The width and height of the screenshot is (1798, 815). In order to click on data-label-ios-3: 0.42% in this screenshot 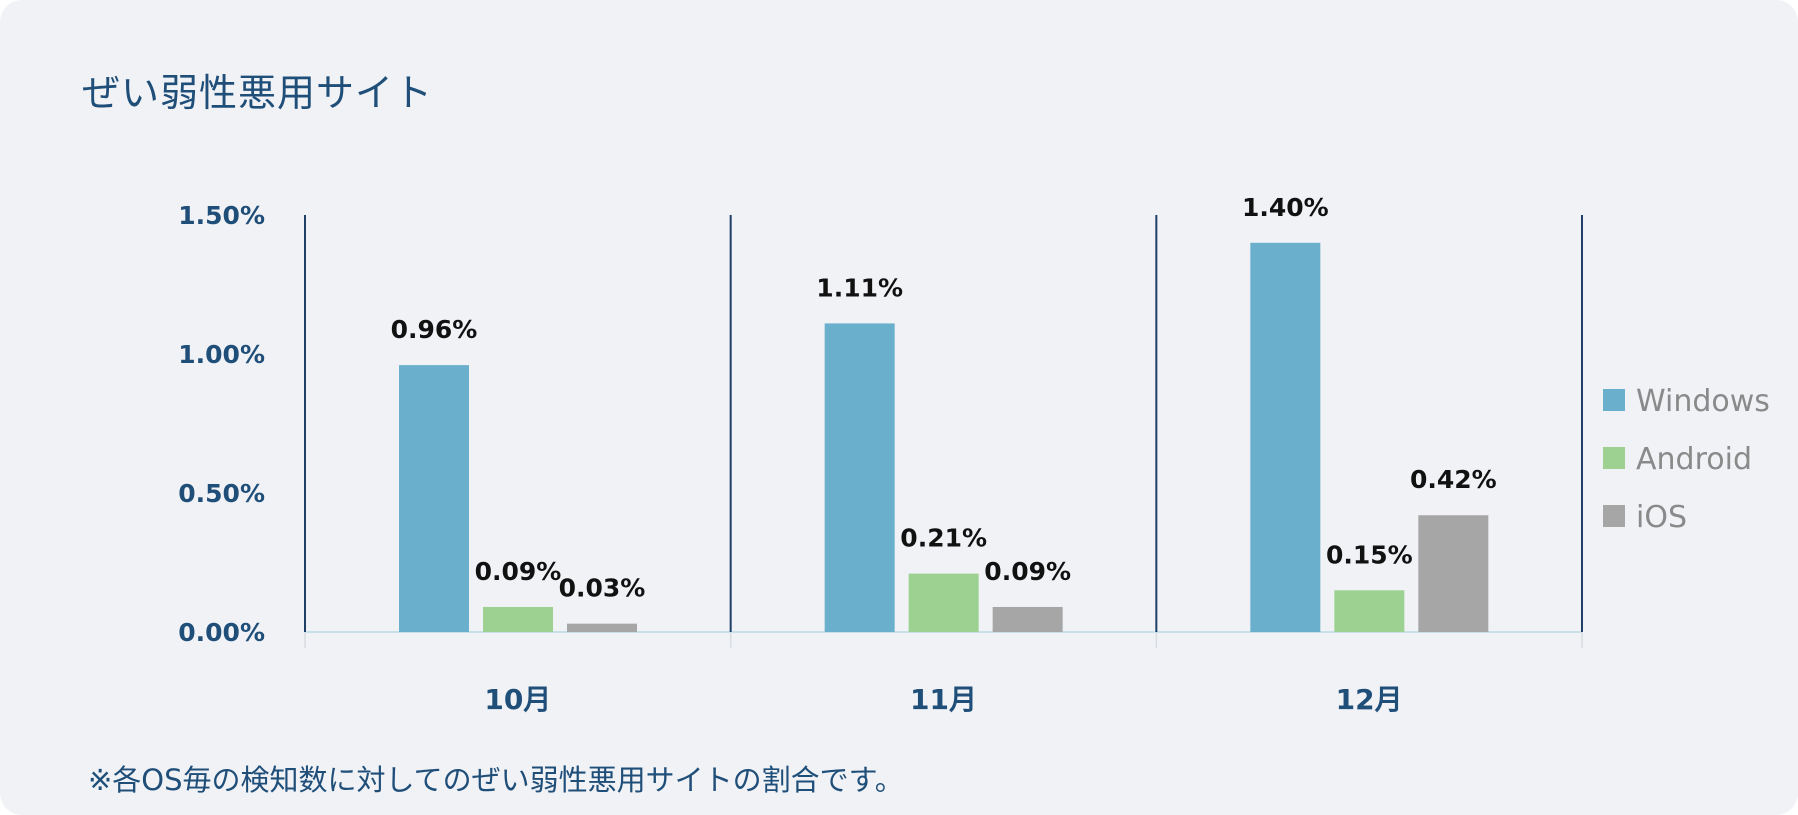, I will do `click(1453, 479)`.